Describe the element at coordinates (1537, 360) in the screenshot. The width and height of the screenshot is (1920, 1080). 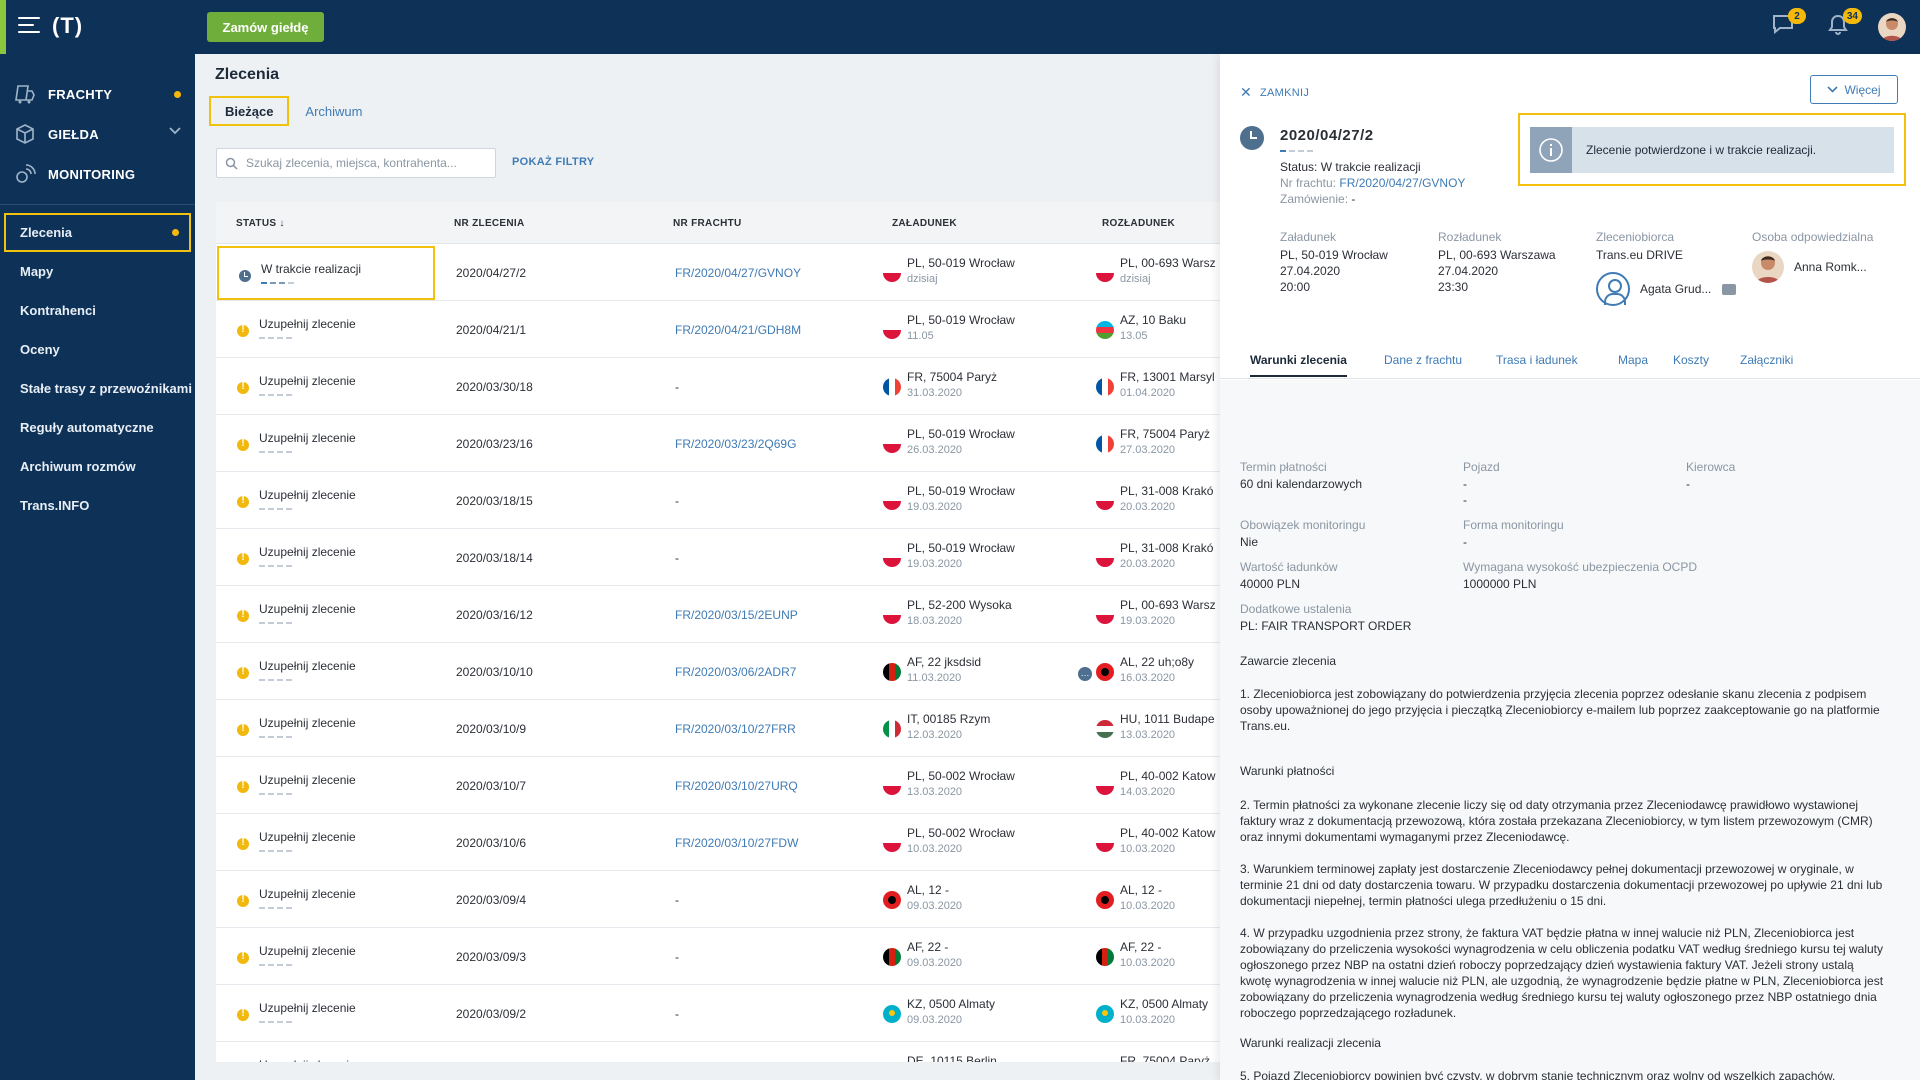
I see `tab-route-cargo: Trasa i ładunek` at that location.